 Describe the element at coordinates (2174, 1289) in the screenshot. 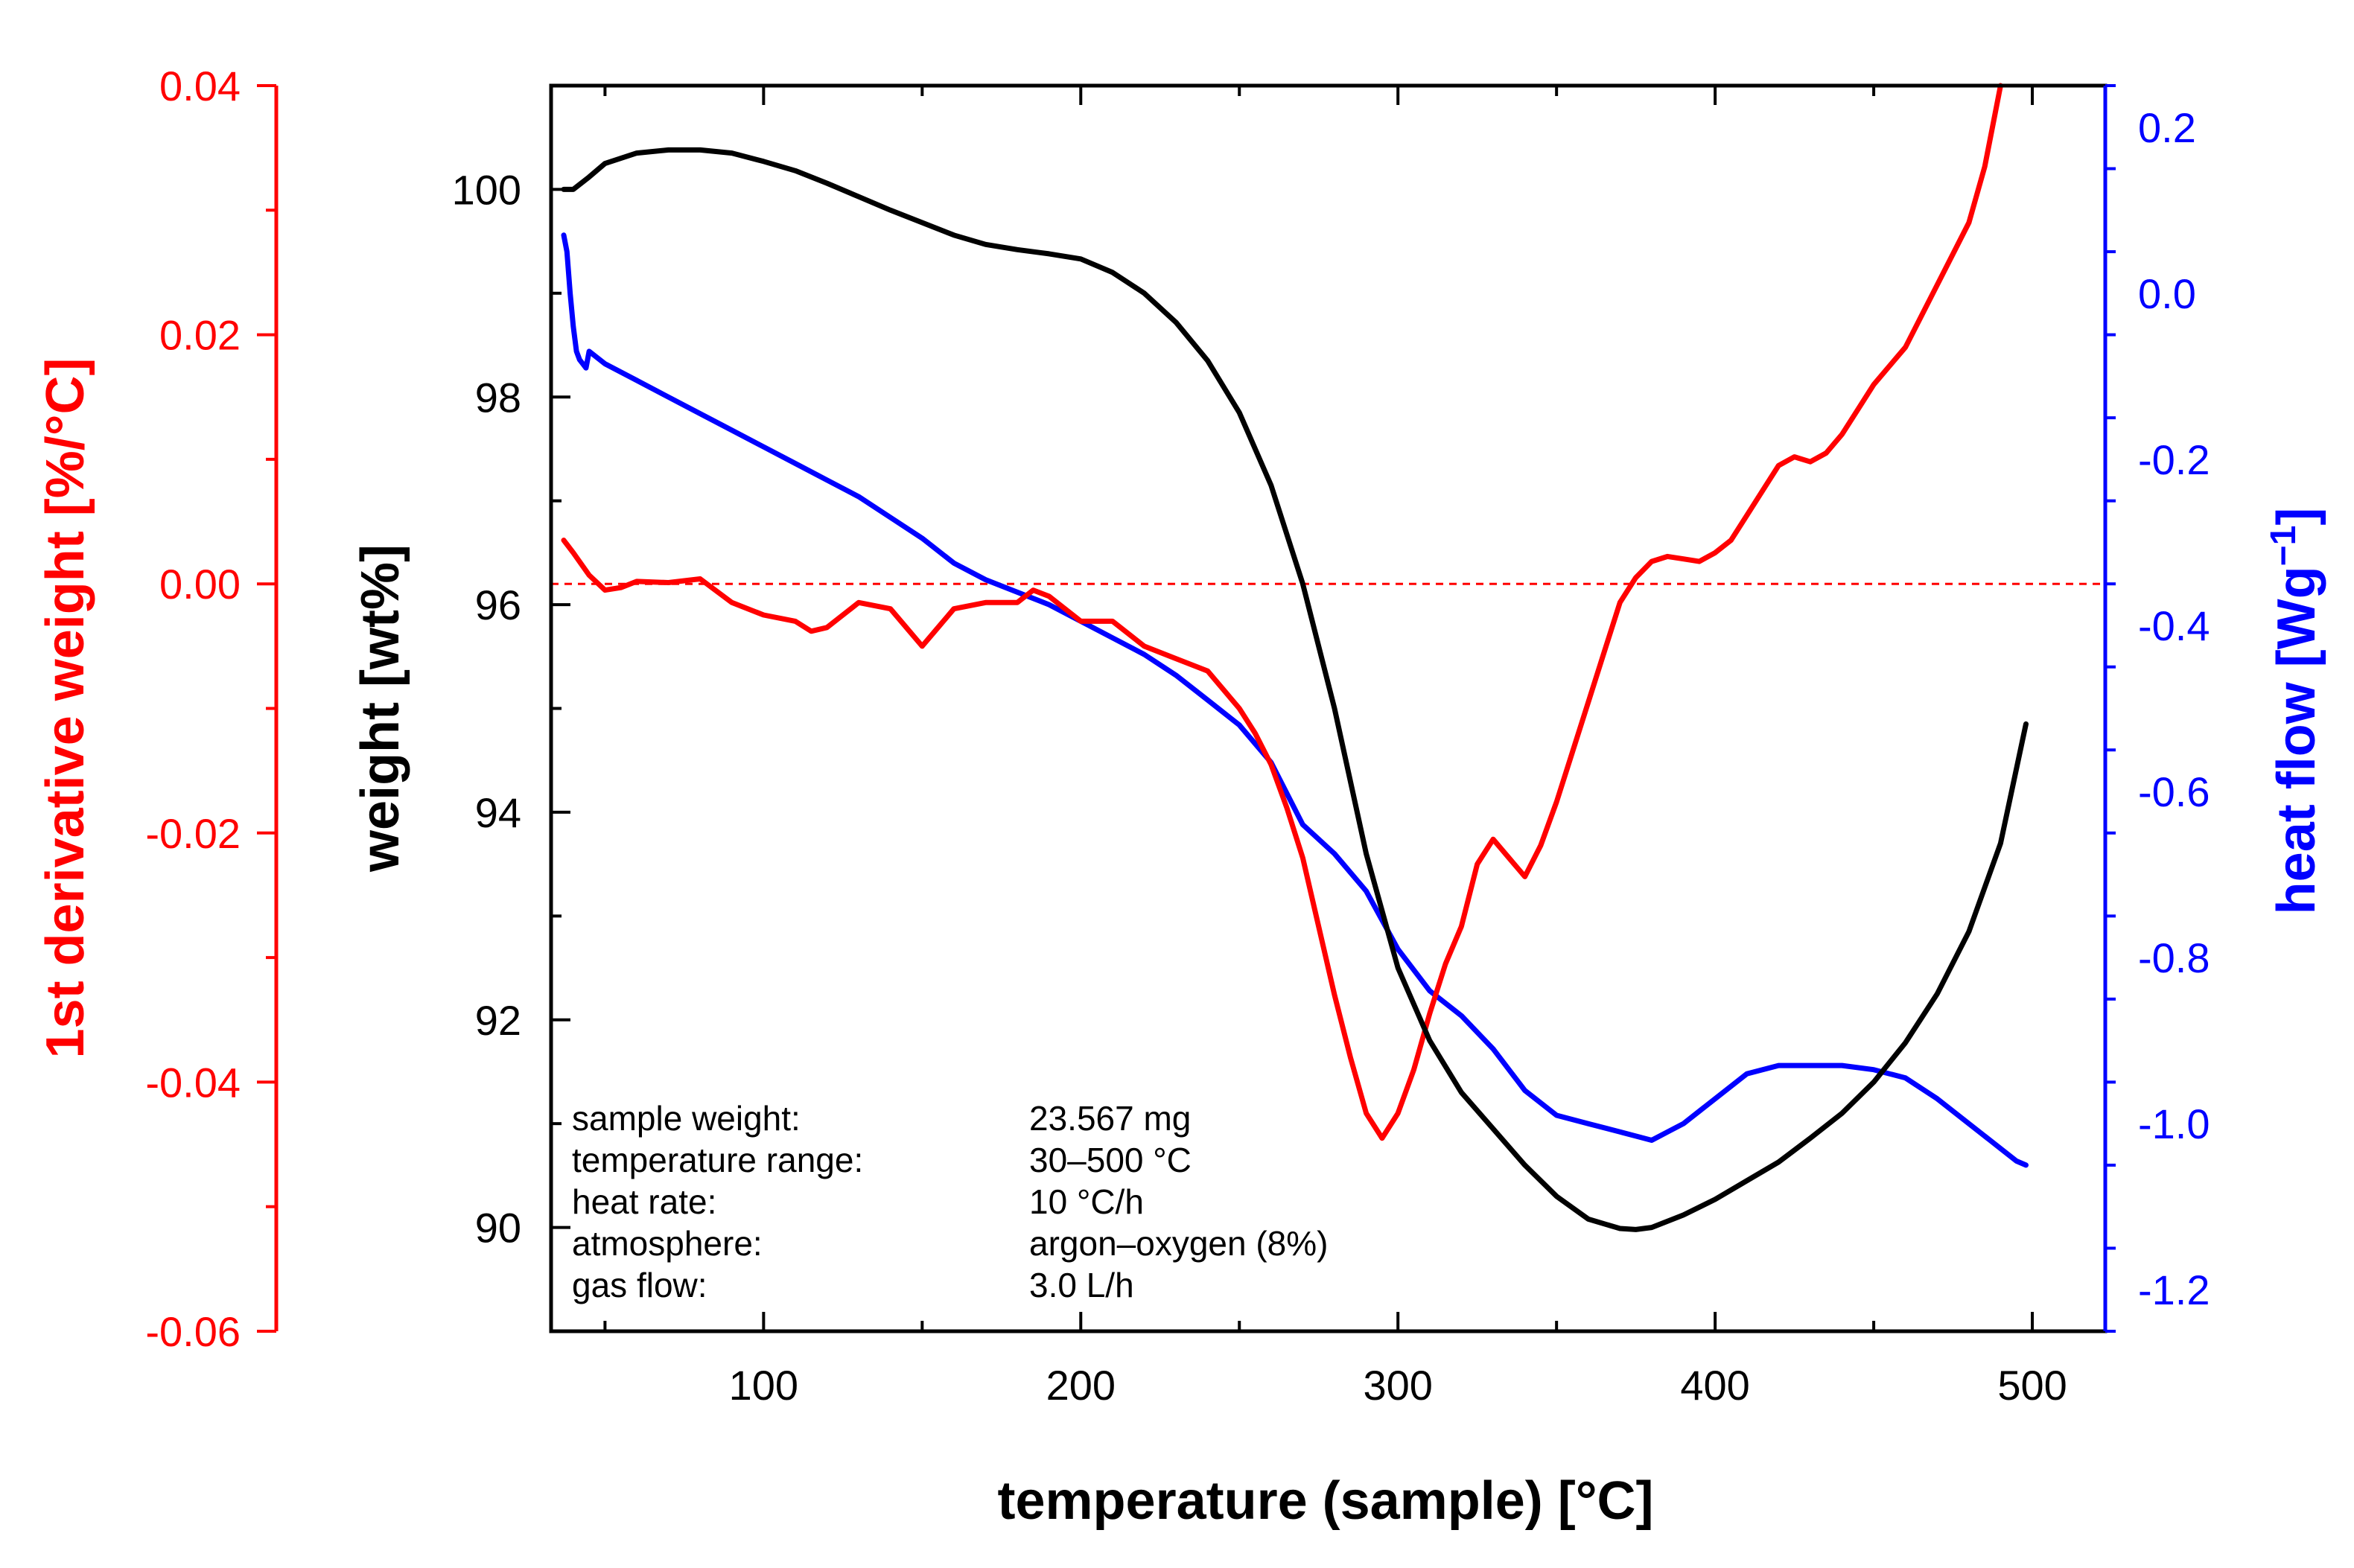

I see `heat-flow-tick-label: -1.2` at that location.